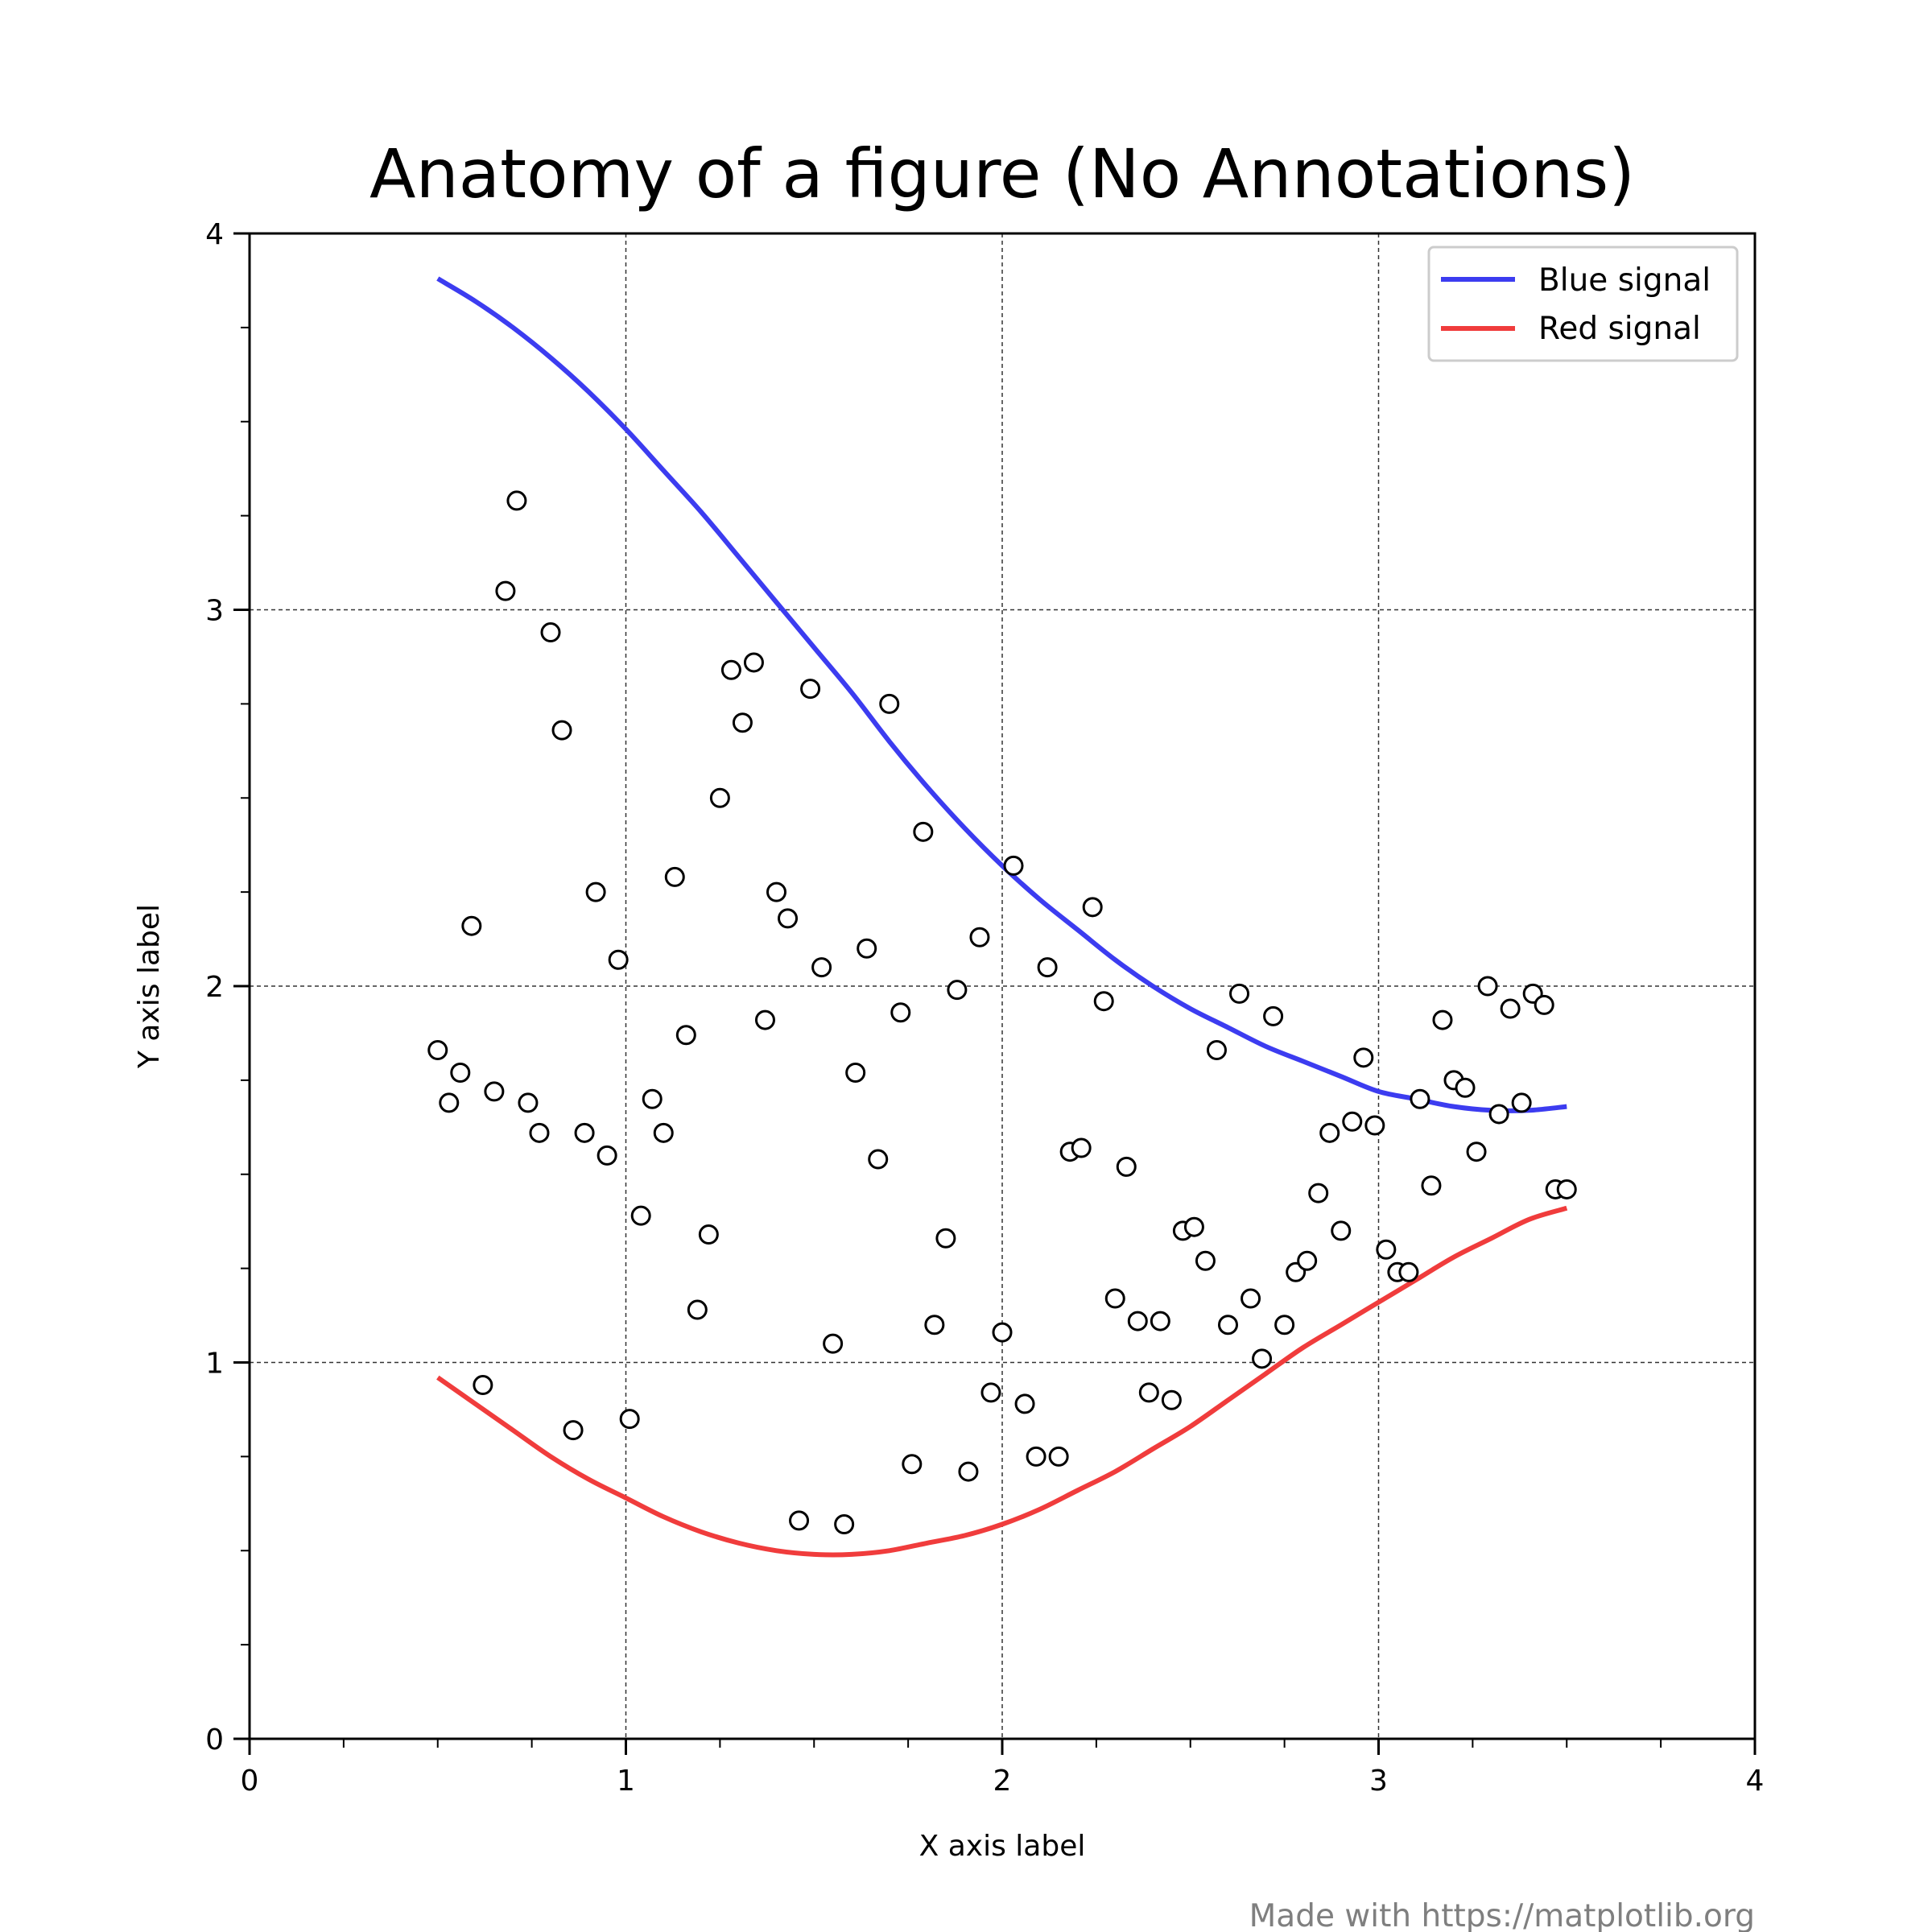 This screenshot has height=1932, width=1932. Describe the element at coordinates (1624, 280) in the screenshot. I see `legend-label-blue: Blue signal` at that location.